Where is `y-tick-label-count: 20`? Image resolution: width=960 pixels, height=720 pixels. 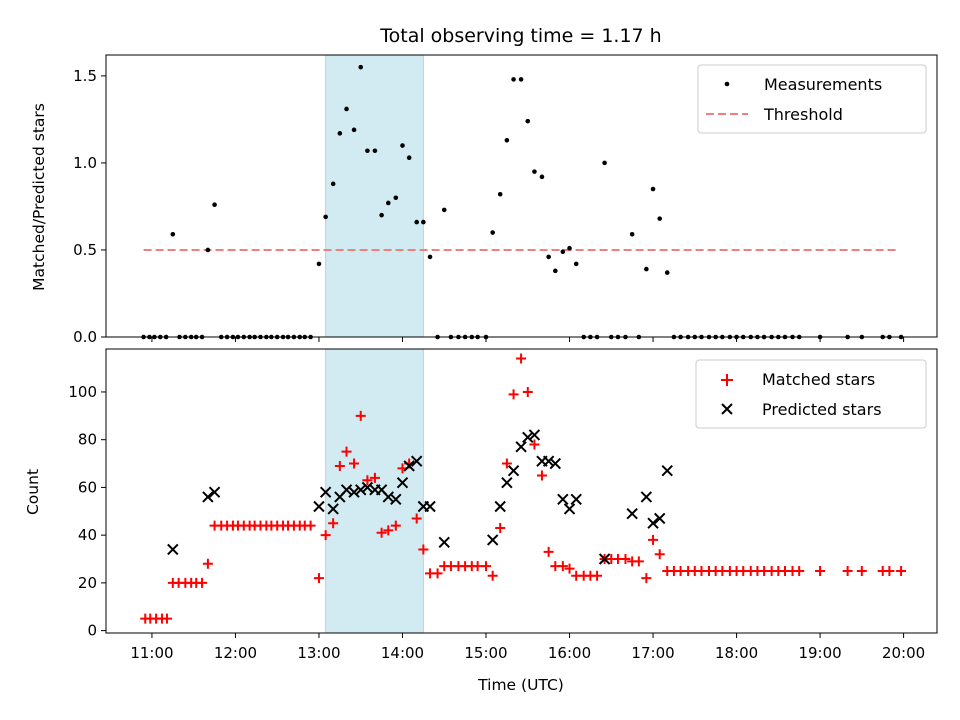 y-tick-label-count: 20 is located at coordinates (87, 583).